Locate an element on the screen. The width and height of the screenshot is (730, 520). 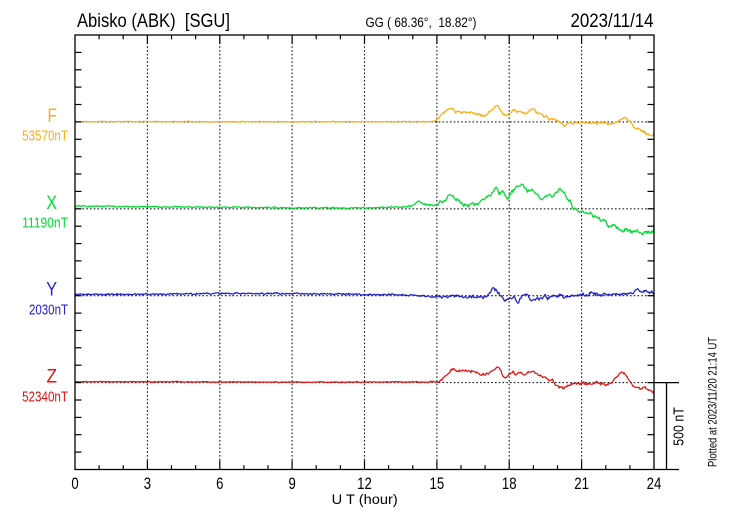
svg-text: F is located at coordinates (53, 116).